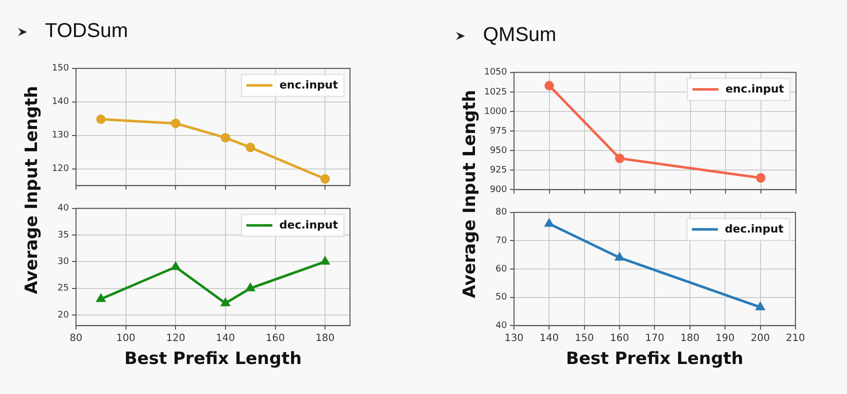 This screenshot has height=394, width=847. I want to click on y-tick-label: 130, so click(61, 135).